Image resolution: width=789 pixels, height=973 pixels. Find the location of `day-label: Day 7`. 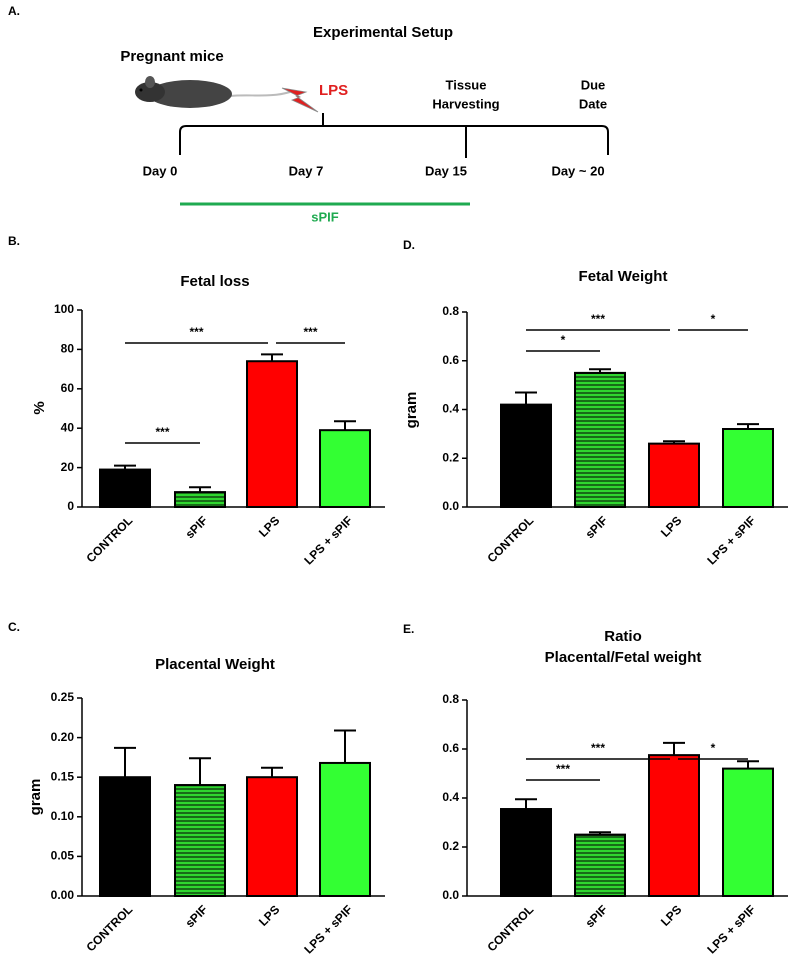

day-label: Day 7 is located at coordinates (306, 170).